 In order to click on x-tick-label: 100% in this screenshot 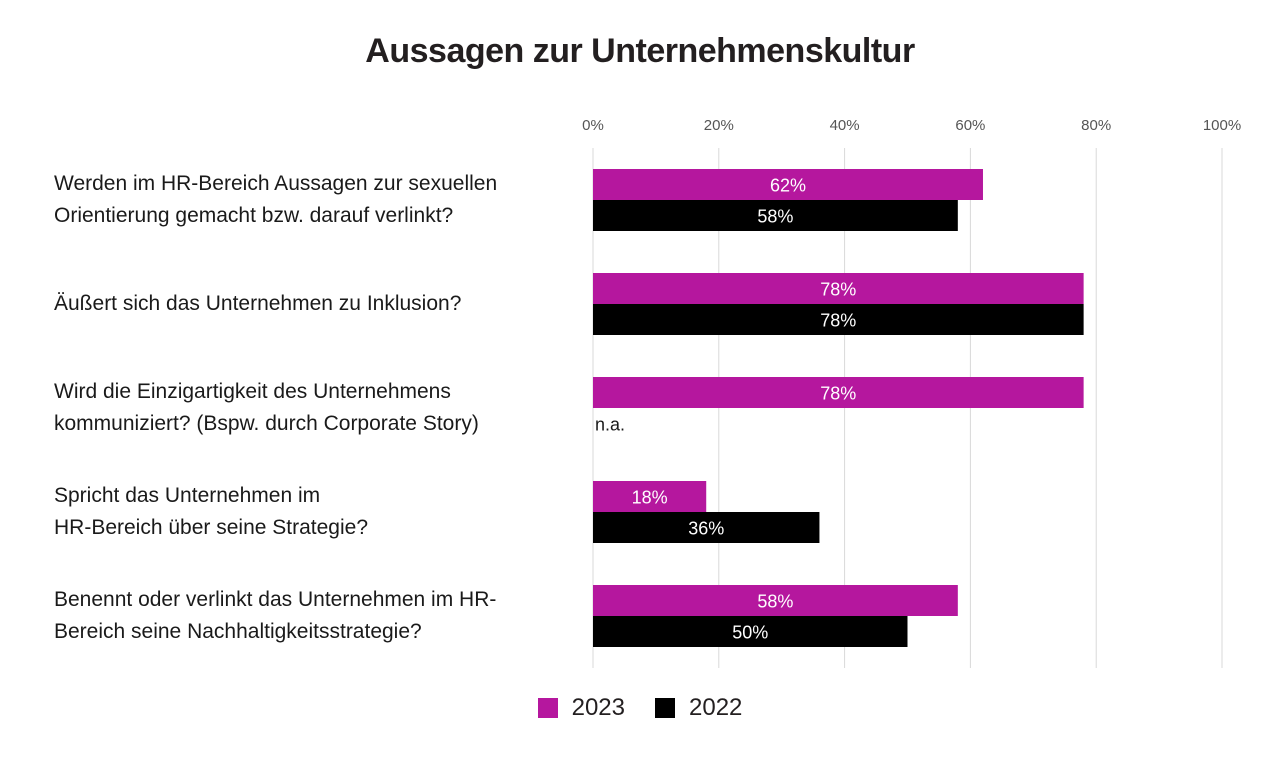, I will do `click(1222, 125)`.